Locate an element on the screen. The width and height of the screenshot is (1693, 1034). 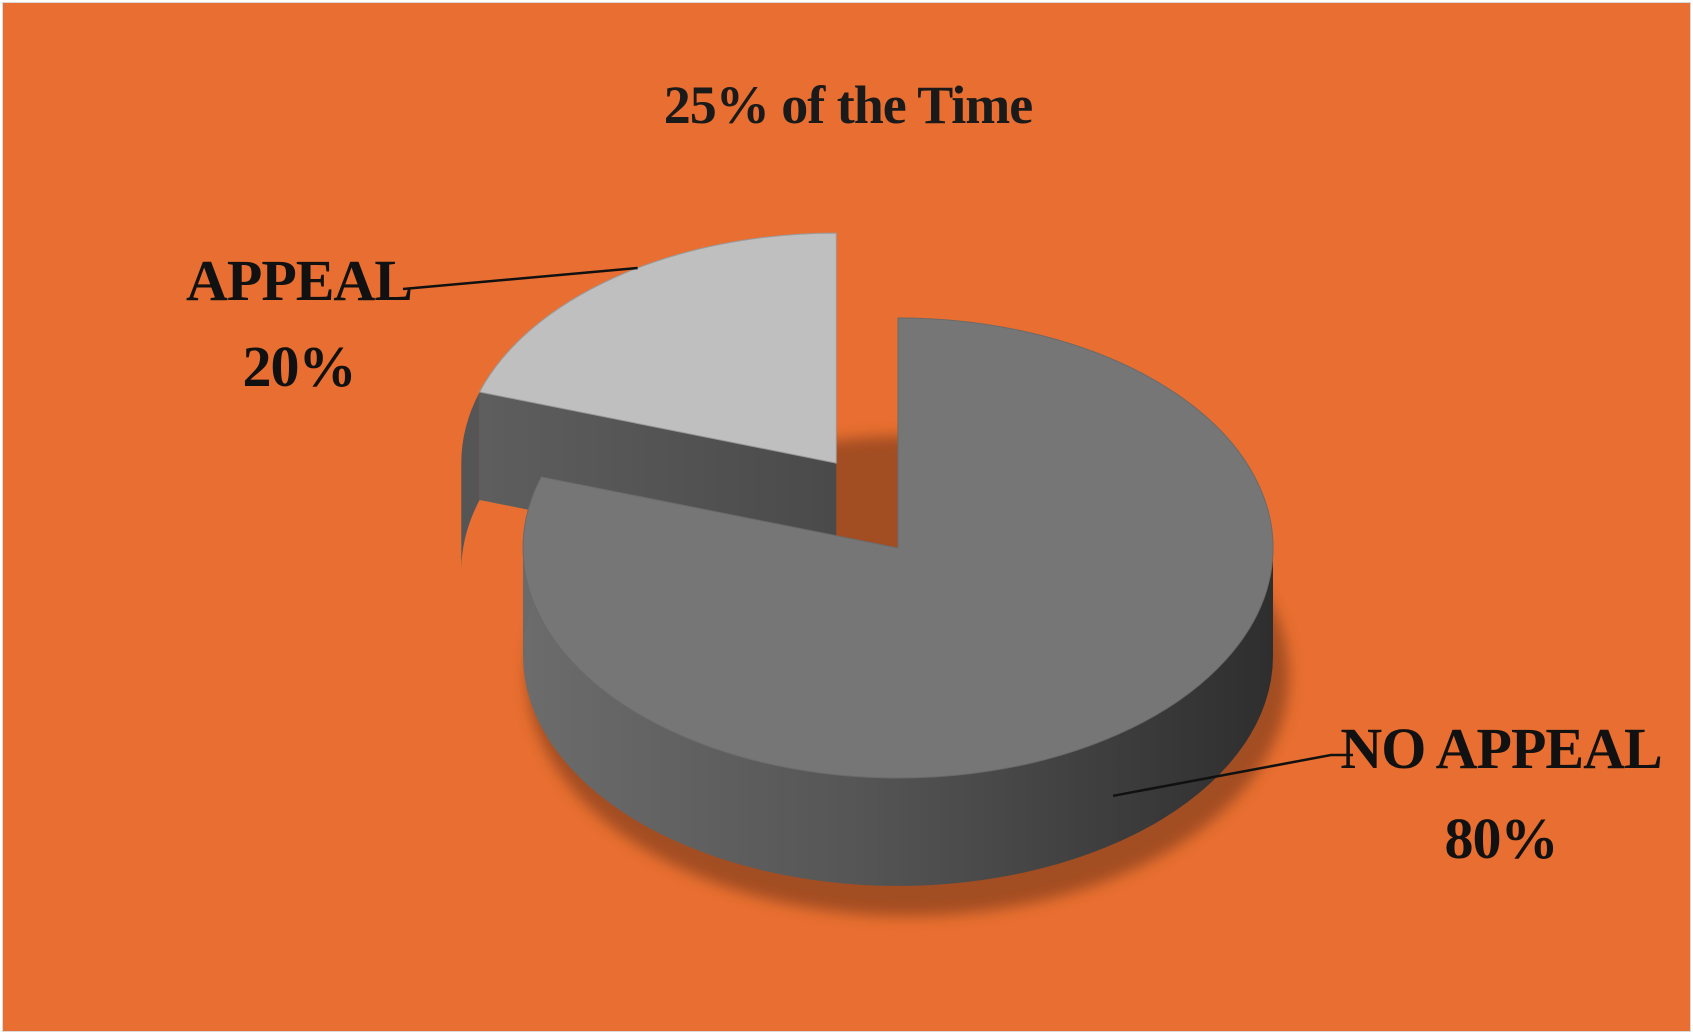
no-appeal-label: NO APPEAL is located at coordinates (1500, 748).